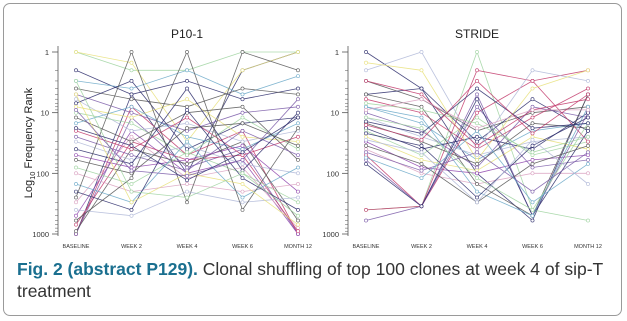  I want to click on y-tick-label: 10, so click(45, 113).